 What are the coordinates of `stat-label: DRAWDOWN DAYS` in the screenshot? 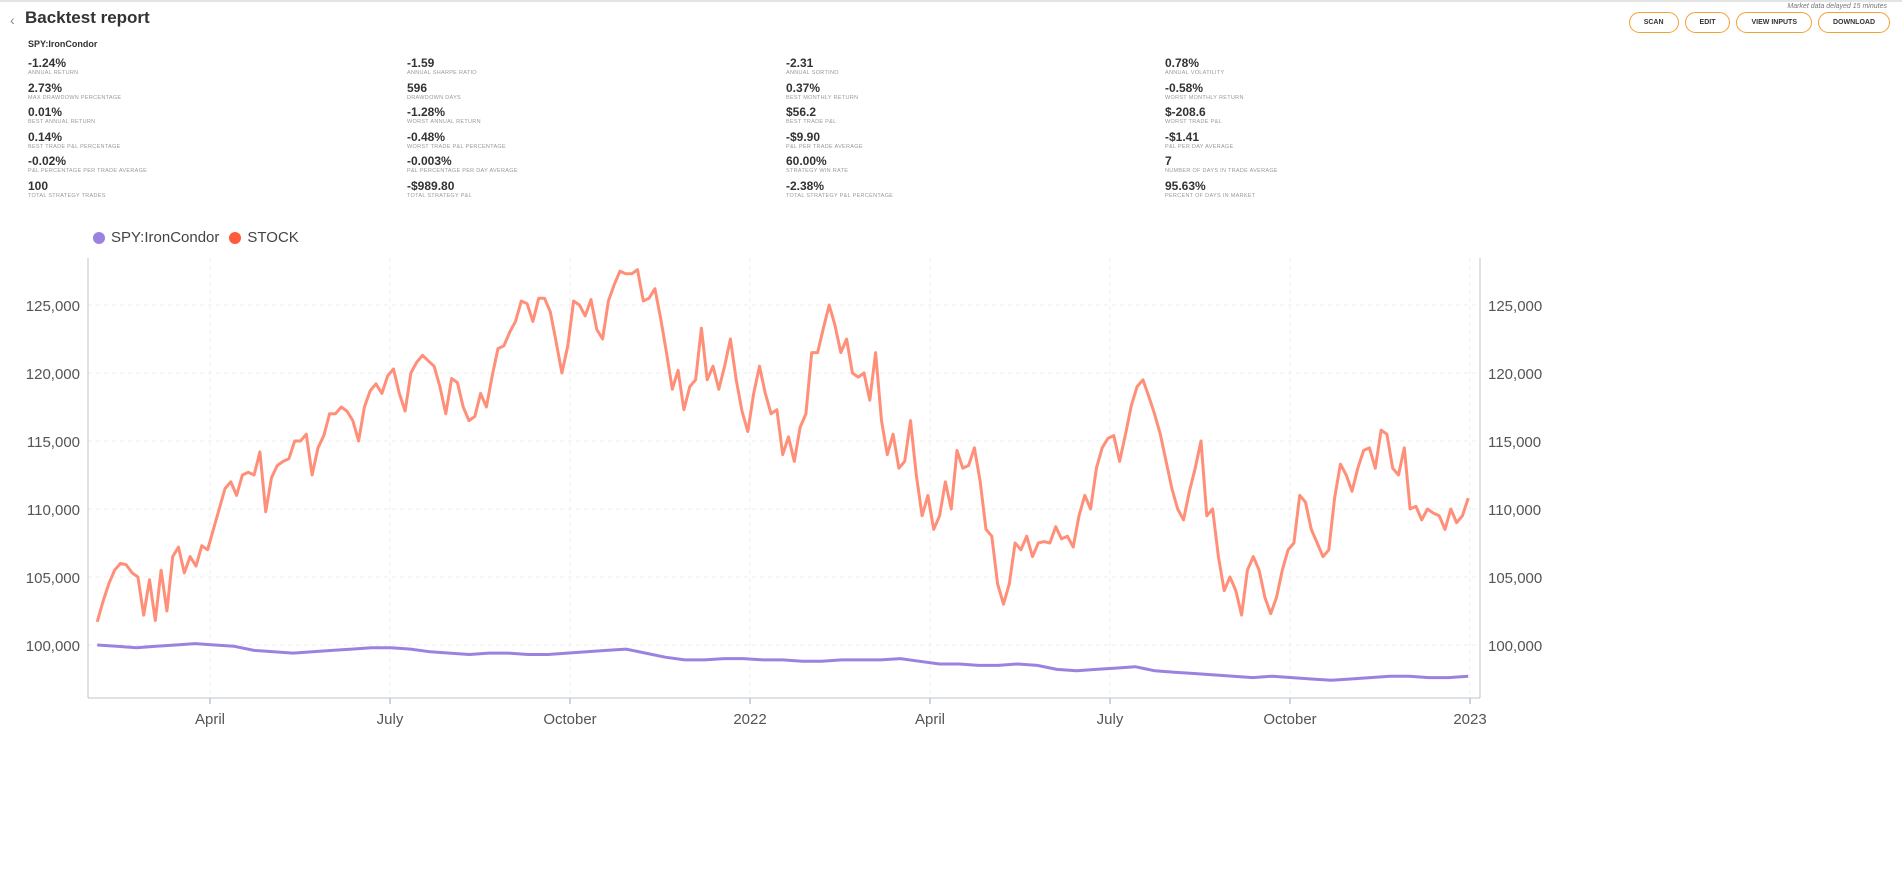 It's located at (434, 97).